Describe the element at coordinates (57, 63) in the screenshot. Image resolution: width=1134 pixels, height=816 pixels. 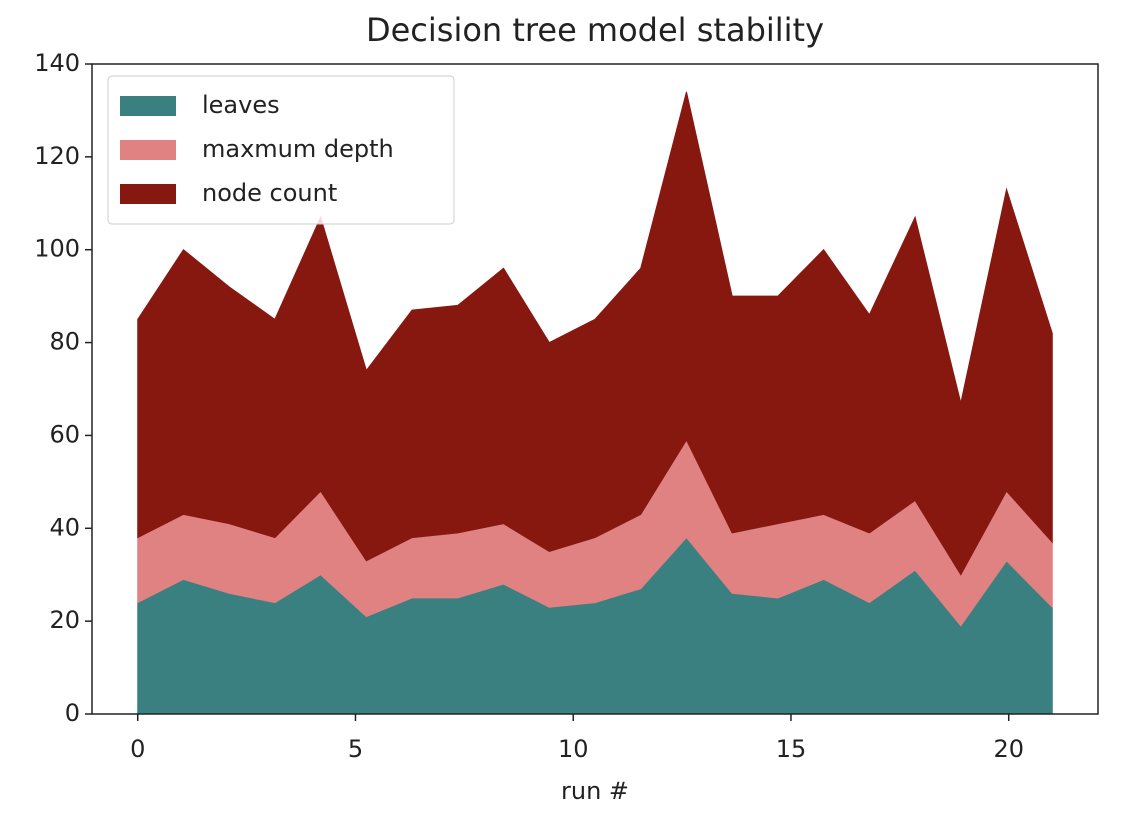
I see `y-tick-label: 140` at that location.